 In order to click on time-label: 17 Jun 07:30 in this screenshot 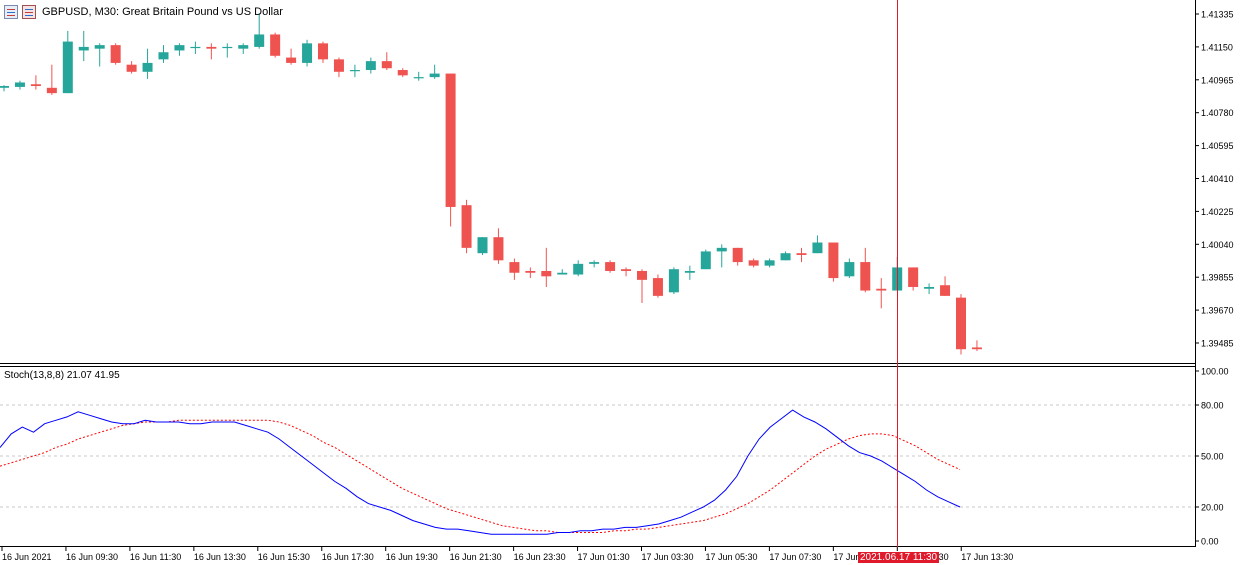, I will do `click(795, 557)`.